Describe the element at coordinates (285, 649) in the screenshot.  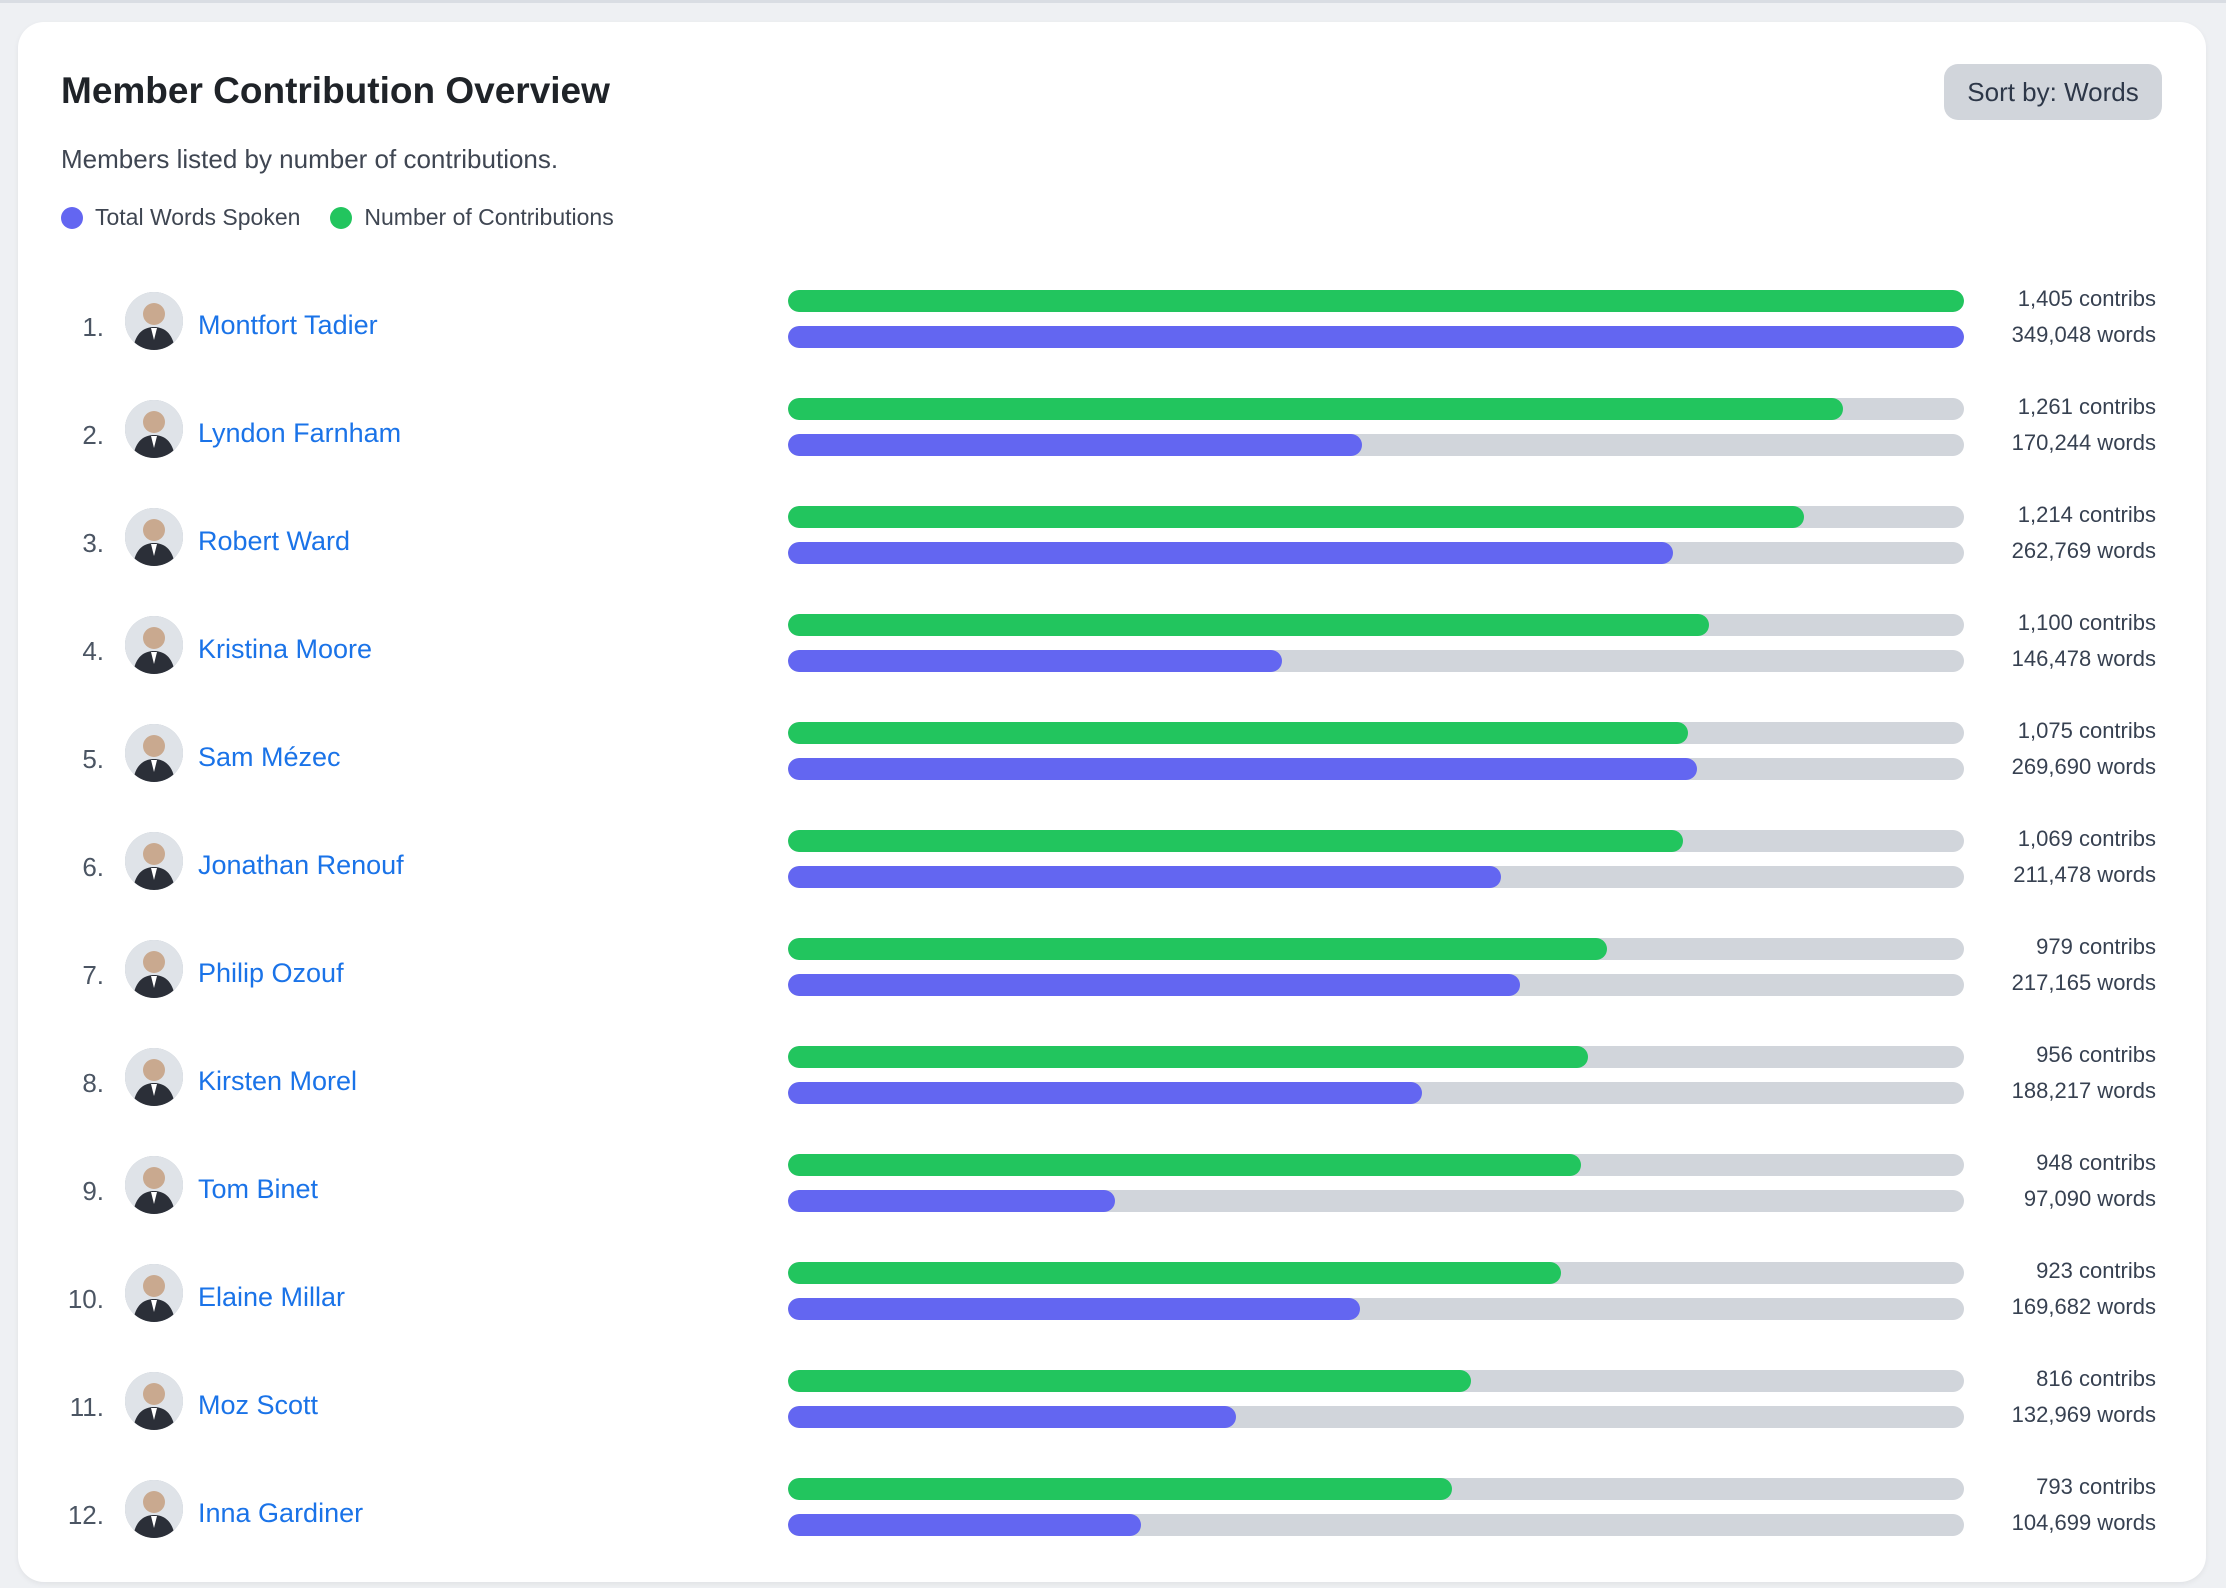
I see `member-name-link: Kristina Moore` at that location.